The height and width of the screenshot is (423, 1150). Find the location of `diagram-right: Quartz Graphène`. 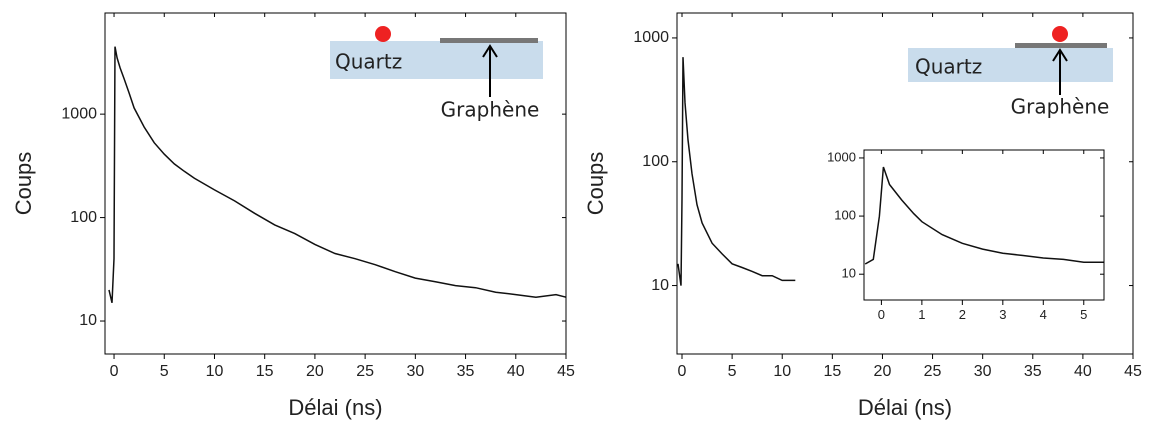

diagram-right: Quartz Graphène is located at coordinates (1010, 72).